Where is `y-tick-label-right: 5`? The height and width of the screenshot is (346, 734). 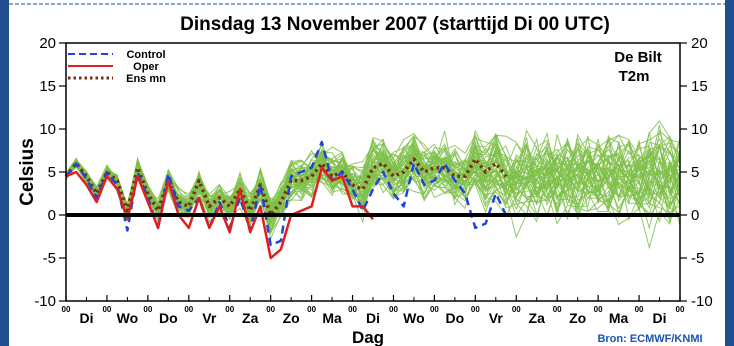 y-tick-label-right: 5 is located at coordinates (695, 172).